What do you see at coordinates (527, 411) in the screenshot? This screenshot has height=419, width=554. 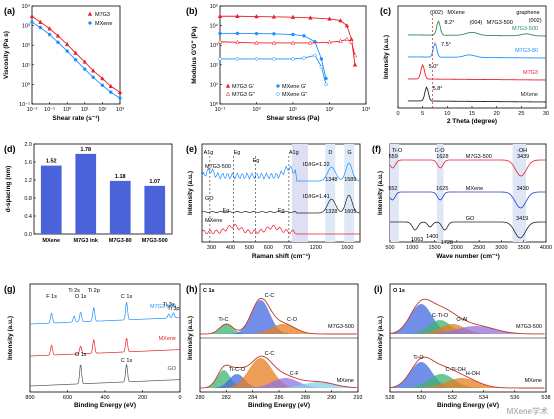 I see `watermark-text: MXene学术` at bounding box center [527, 411].